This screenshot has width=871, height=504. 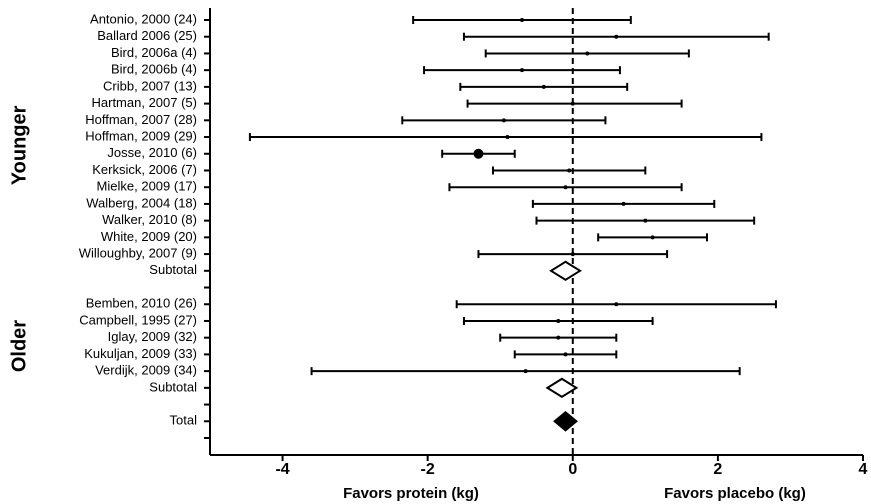 I want to click on study-label: Walberg, 2004 (18), so click(x=141, y=202).